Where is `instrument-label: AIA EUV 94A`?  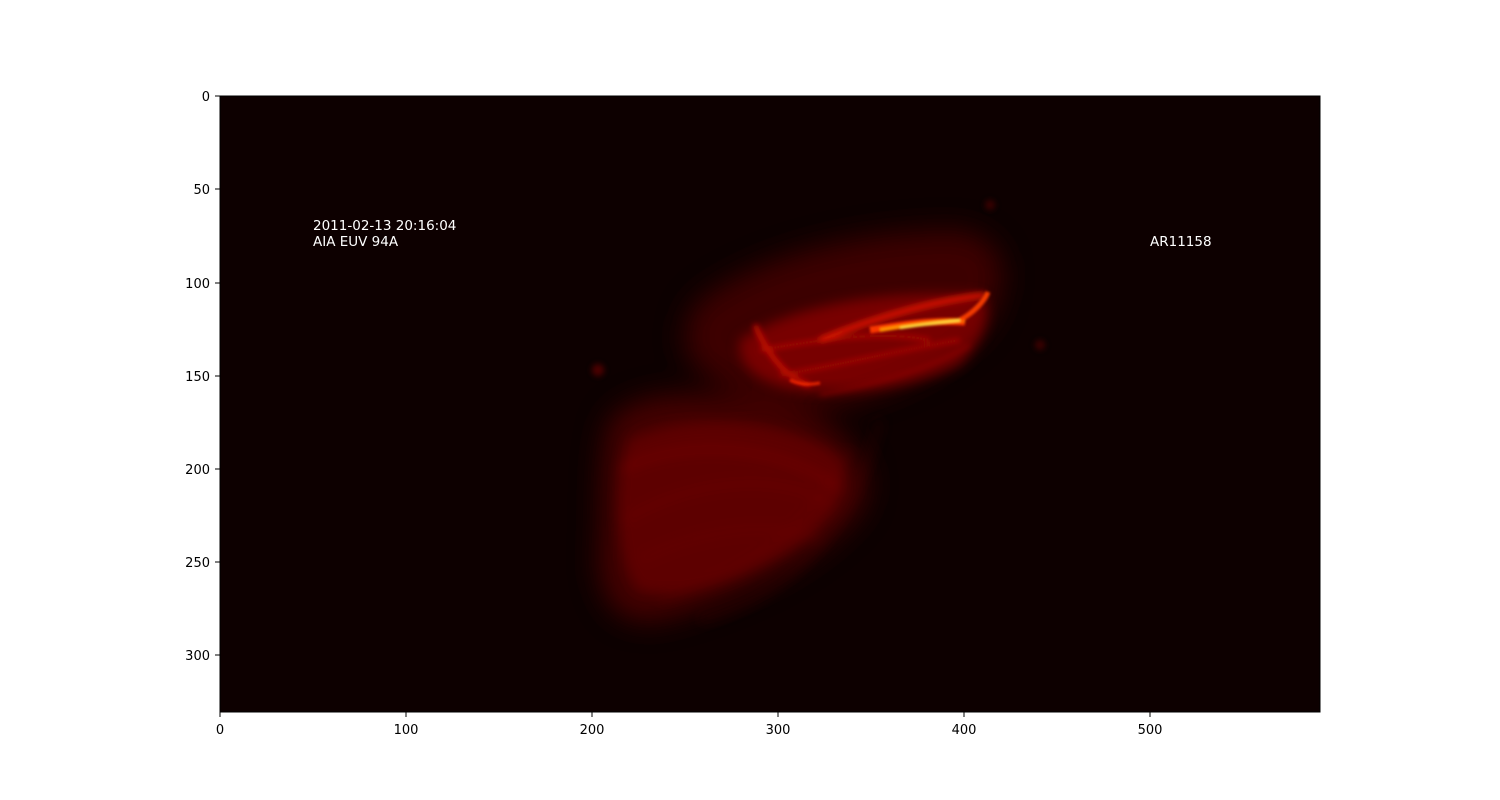 instrument-label: AIA EUV 94A is located at coordinates (356, 242).